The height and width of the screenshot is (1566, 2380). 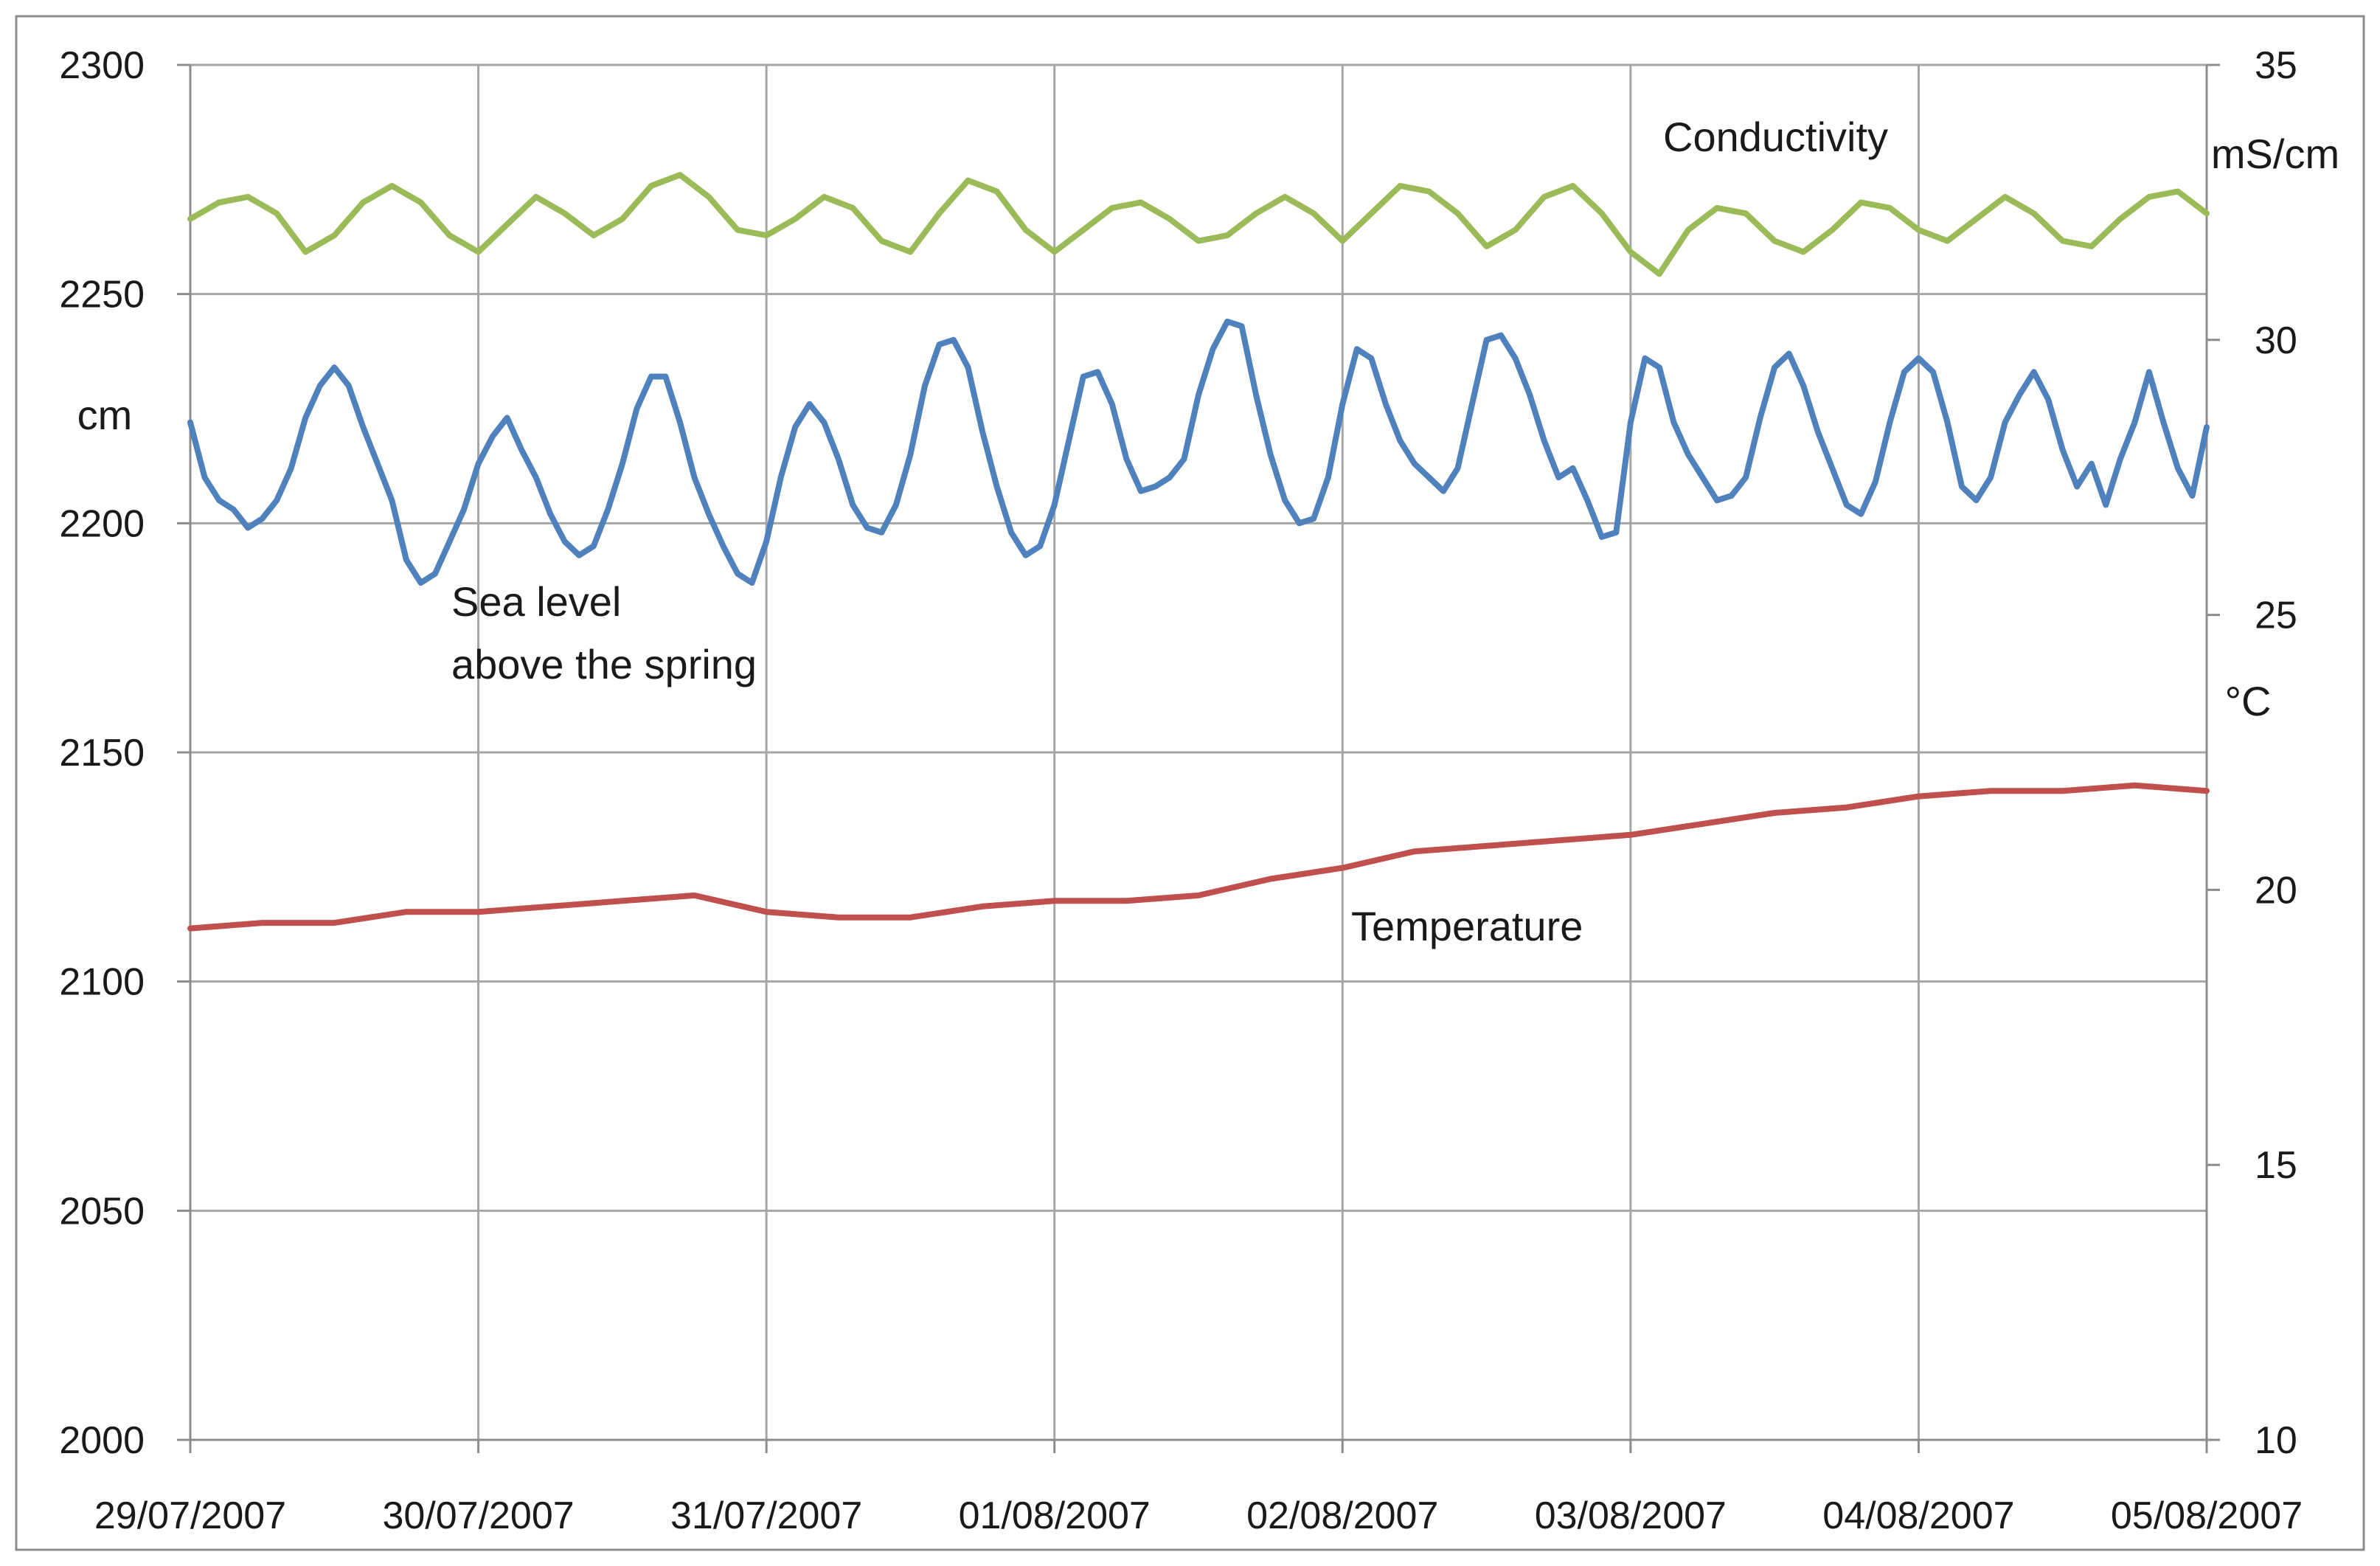 I want to click on annotation-temperature: Temperature, so click(x=1467, y=926).